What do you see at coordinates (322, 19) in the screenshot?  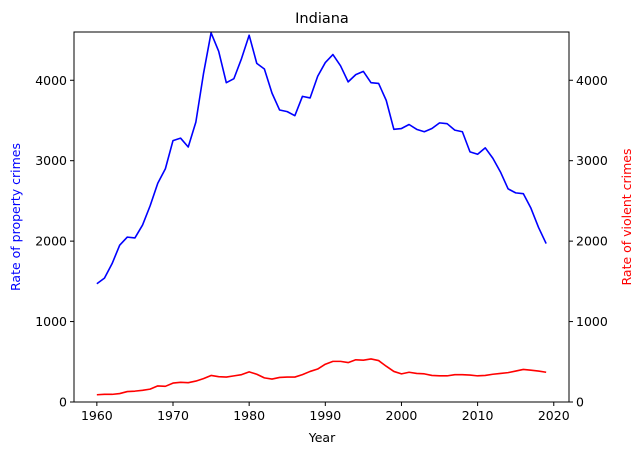 I see `chart-title: Indiana` at bounding box center [322, 19].